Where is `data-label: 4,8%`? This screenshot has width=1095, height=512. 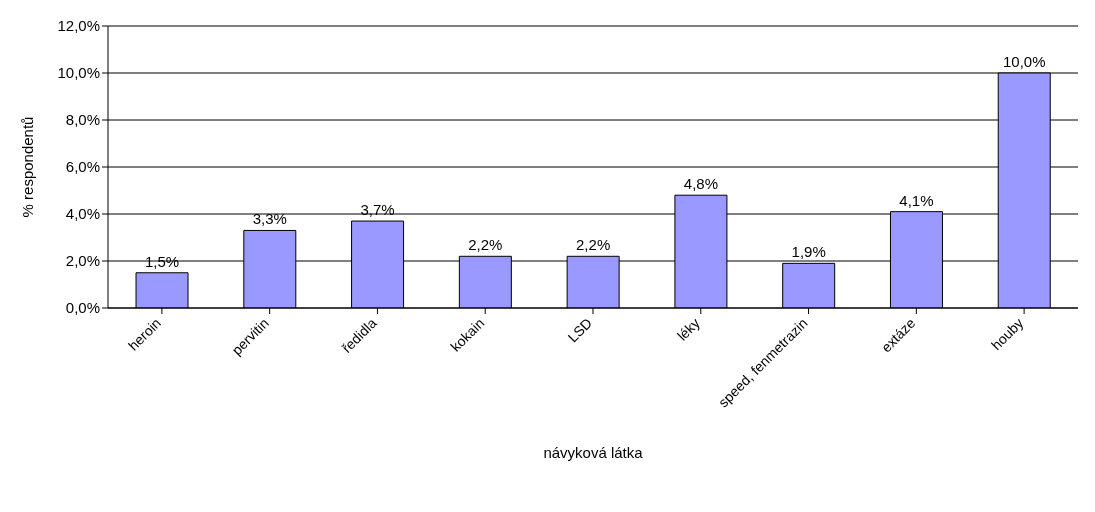
data-label: 4,8% is located at coordinates (701, 184).